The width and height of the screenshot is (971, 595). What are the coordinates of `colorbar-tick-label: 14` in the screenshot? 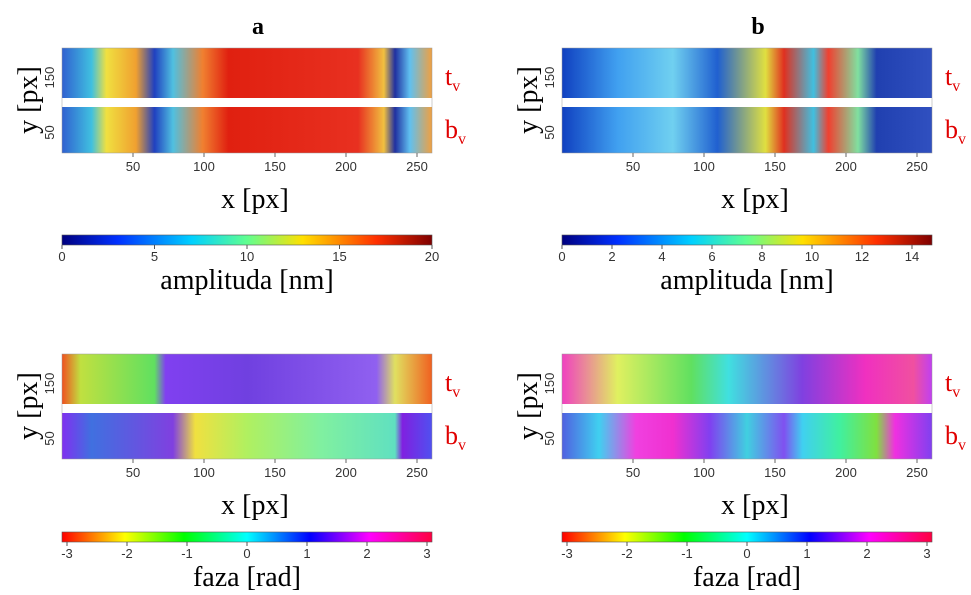 It's located at (912, 256).